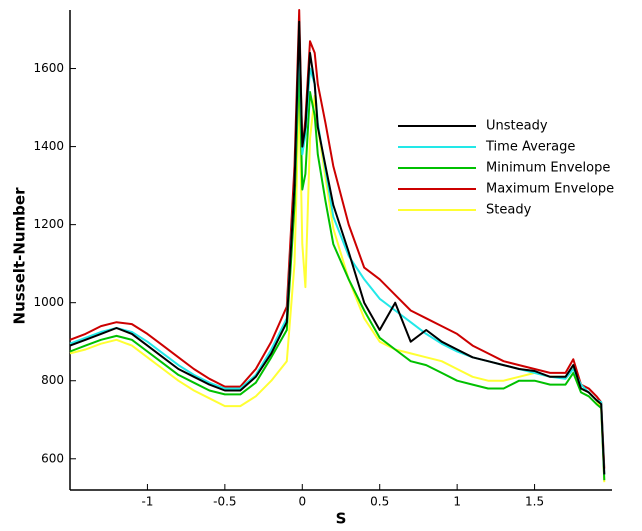  I want to click on y-tick-label: 1000, so click(48, 302).